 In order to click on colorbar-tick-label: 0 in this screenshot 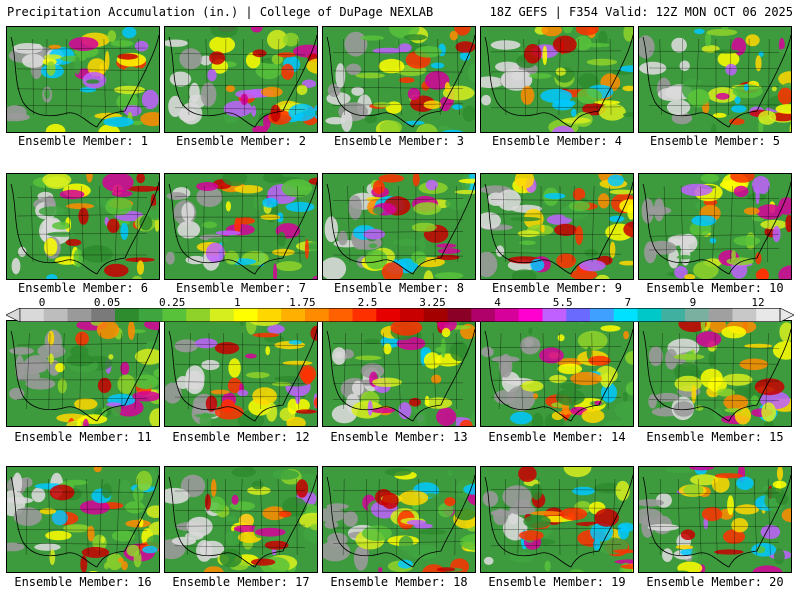, I will do `click(42, 302)`.